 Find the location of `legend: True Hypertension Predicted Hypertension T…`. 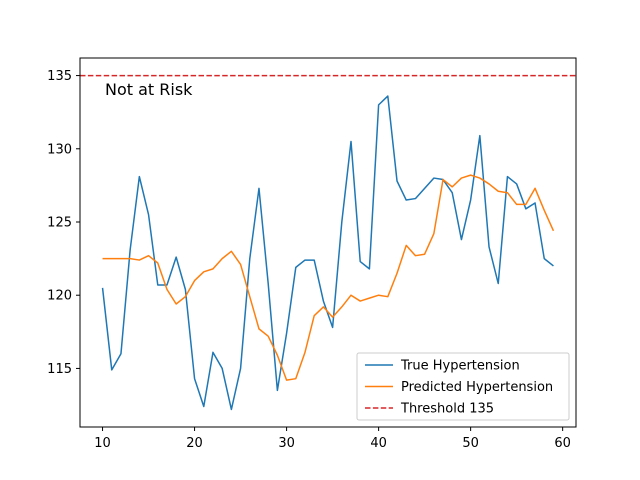

legend: True Hypertension Predicted Hypertension T… is located at coordinates (463, 386).